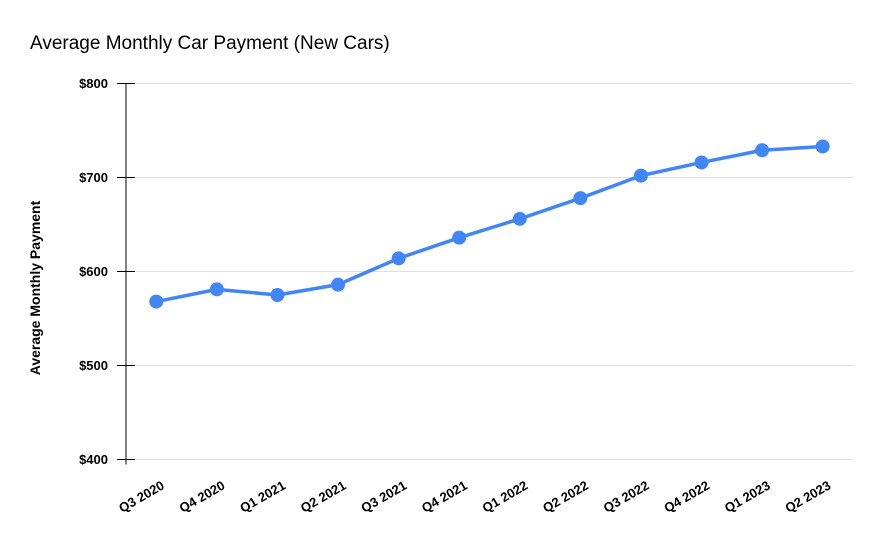 This screenshot has height=543, width=879. Describe the element at coordinates (444, 497) in the screenshot. I see `x-tick-label: Q4 2021` at that location.